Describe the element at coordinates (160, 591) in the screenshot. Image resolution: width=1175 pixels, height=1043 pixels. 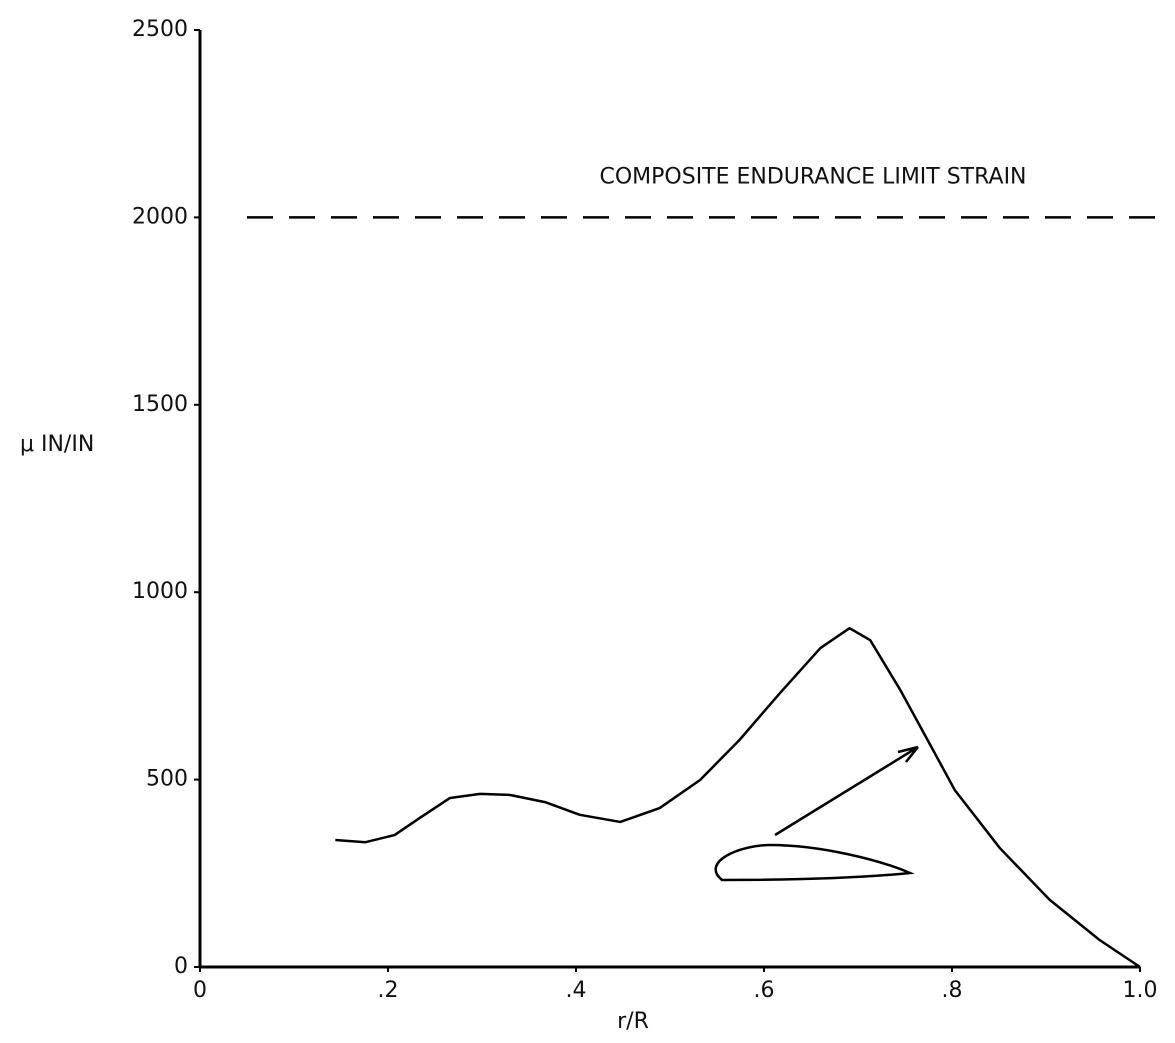
I see `y-tick-label: 1000` at that location.